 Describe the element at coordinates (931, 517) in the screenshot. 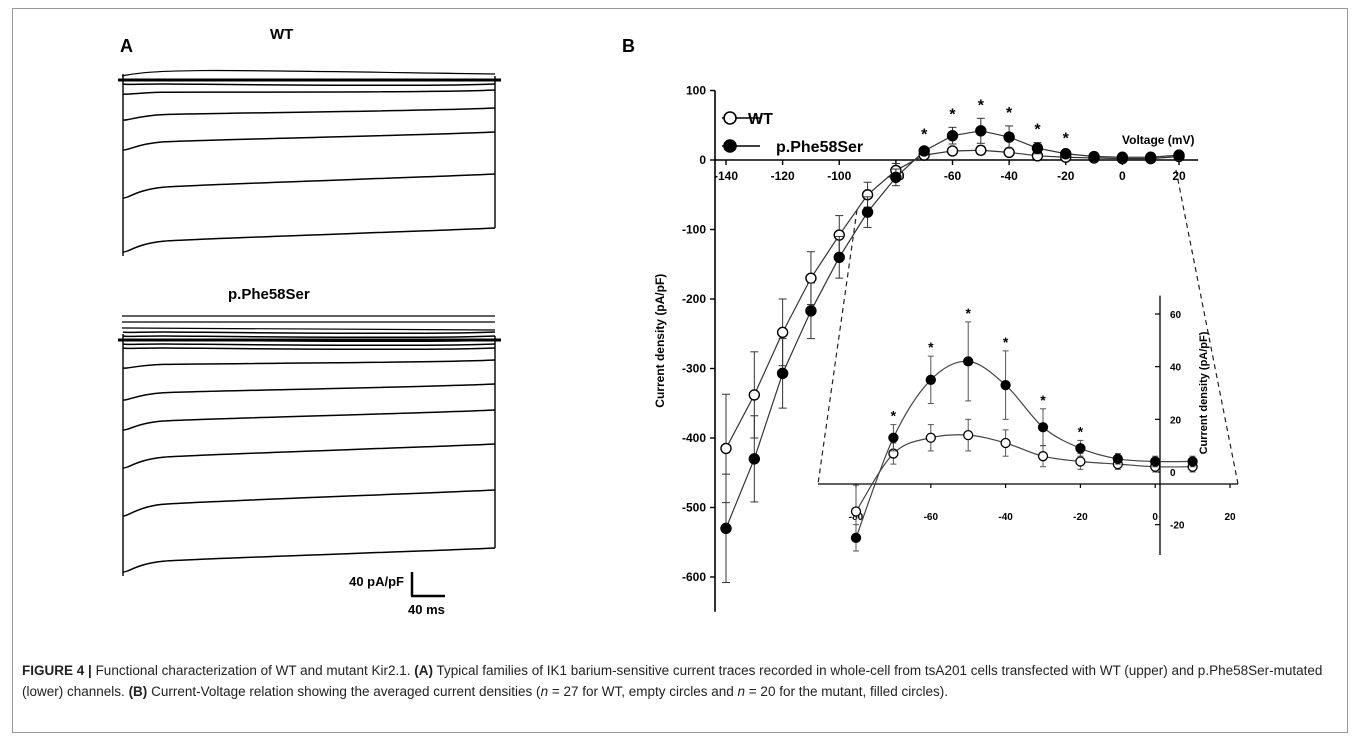

I see `inset-x-tick-label: -60` at that location.